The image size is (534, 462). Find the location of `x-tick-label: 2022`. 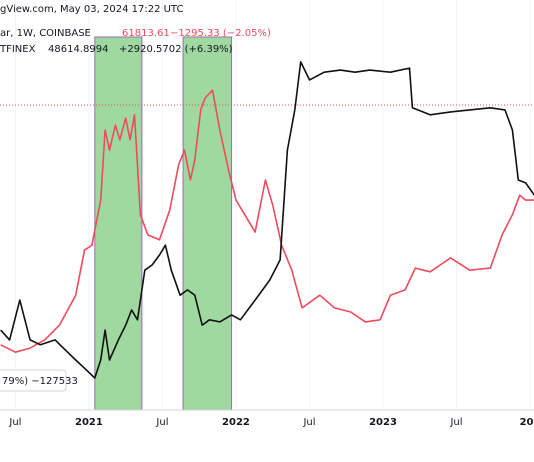

x-tick-label: 2022 is located at coordinates (236, 422).